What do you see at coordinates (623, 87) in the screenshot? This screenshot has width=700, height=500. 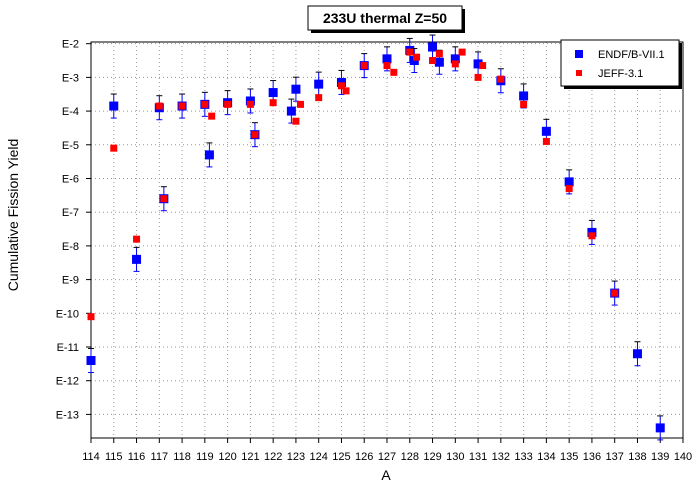 I see `legend-box-shadow-bottom` at bounding box center [623, 87].